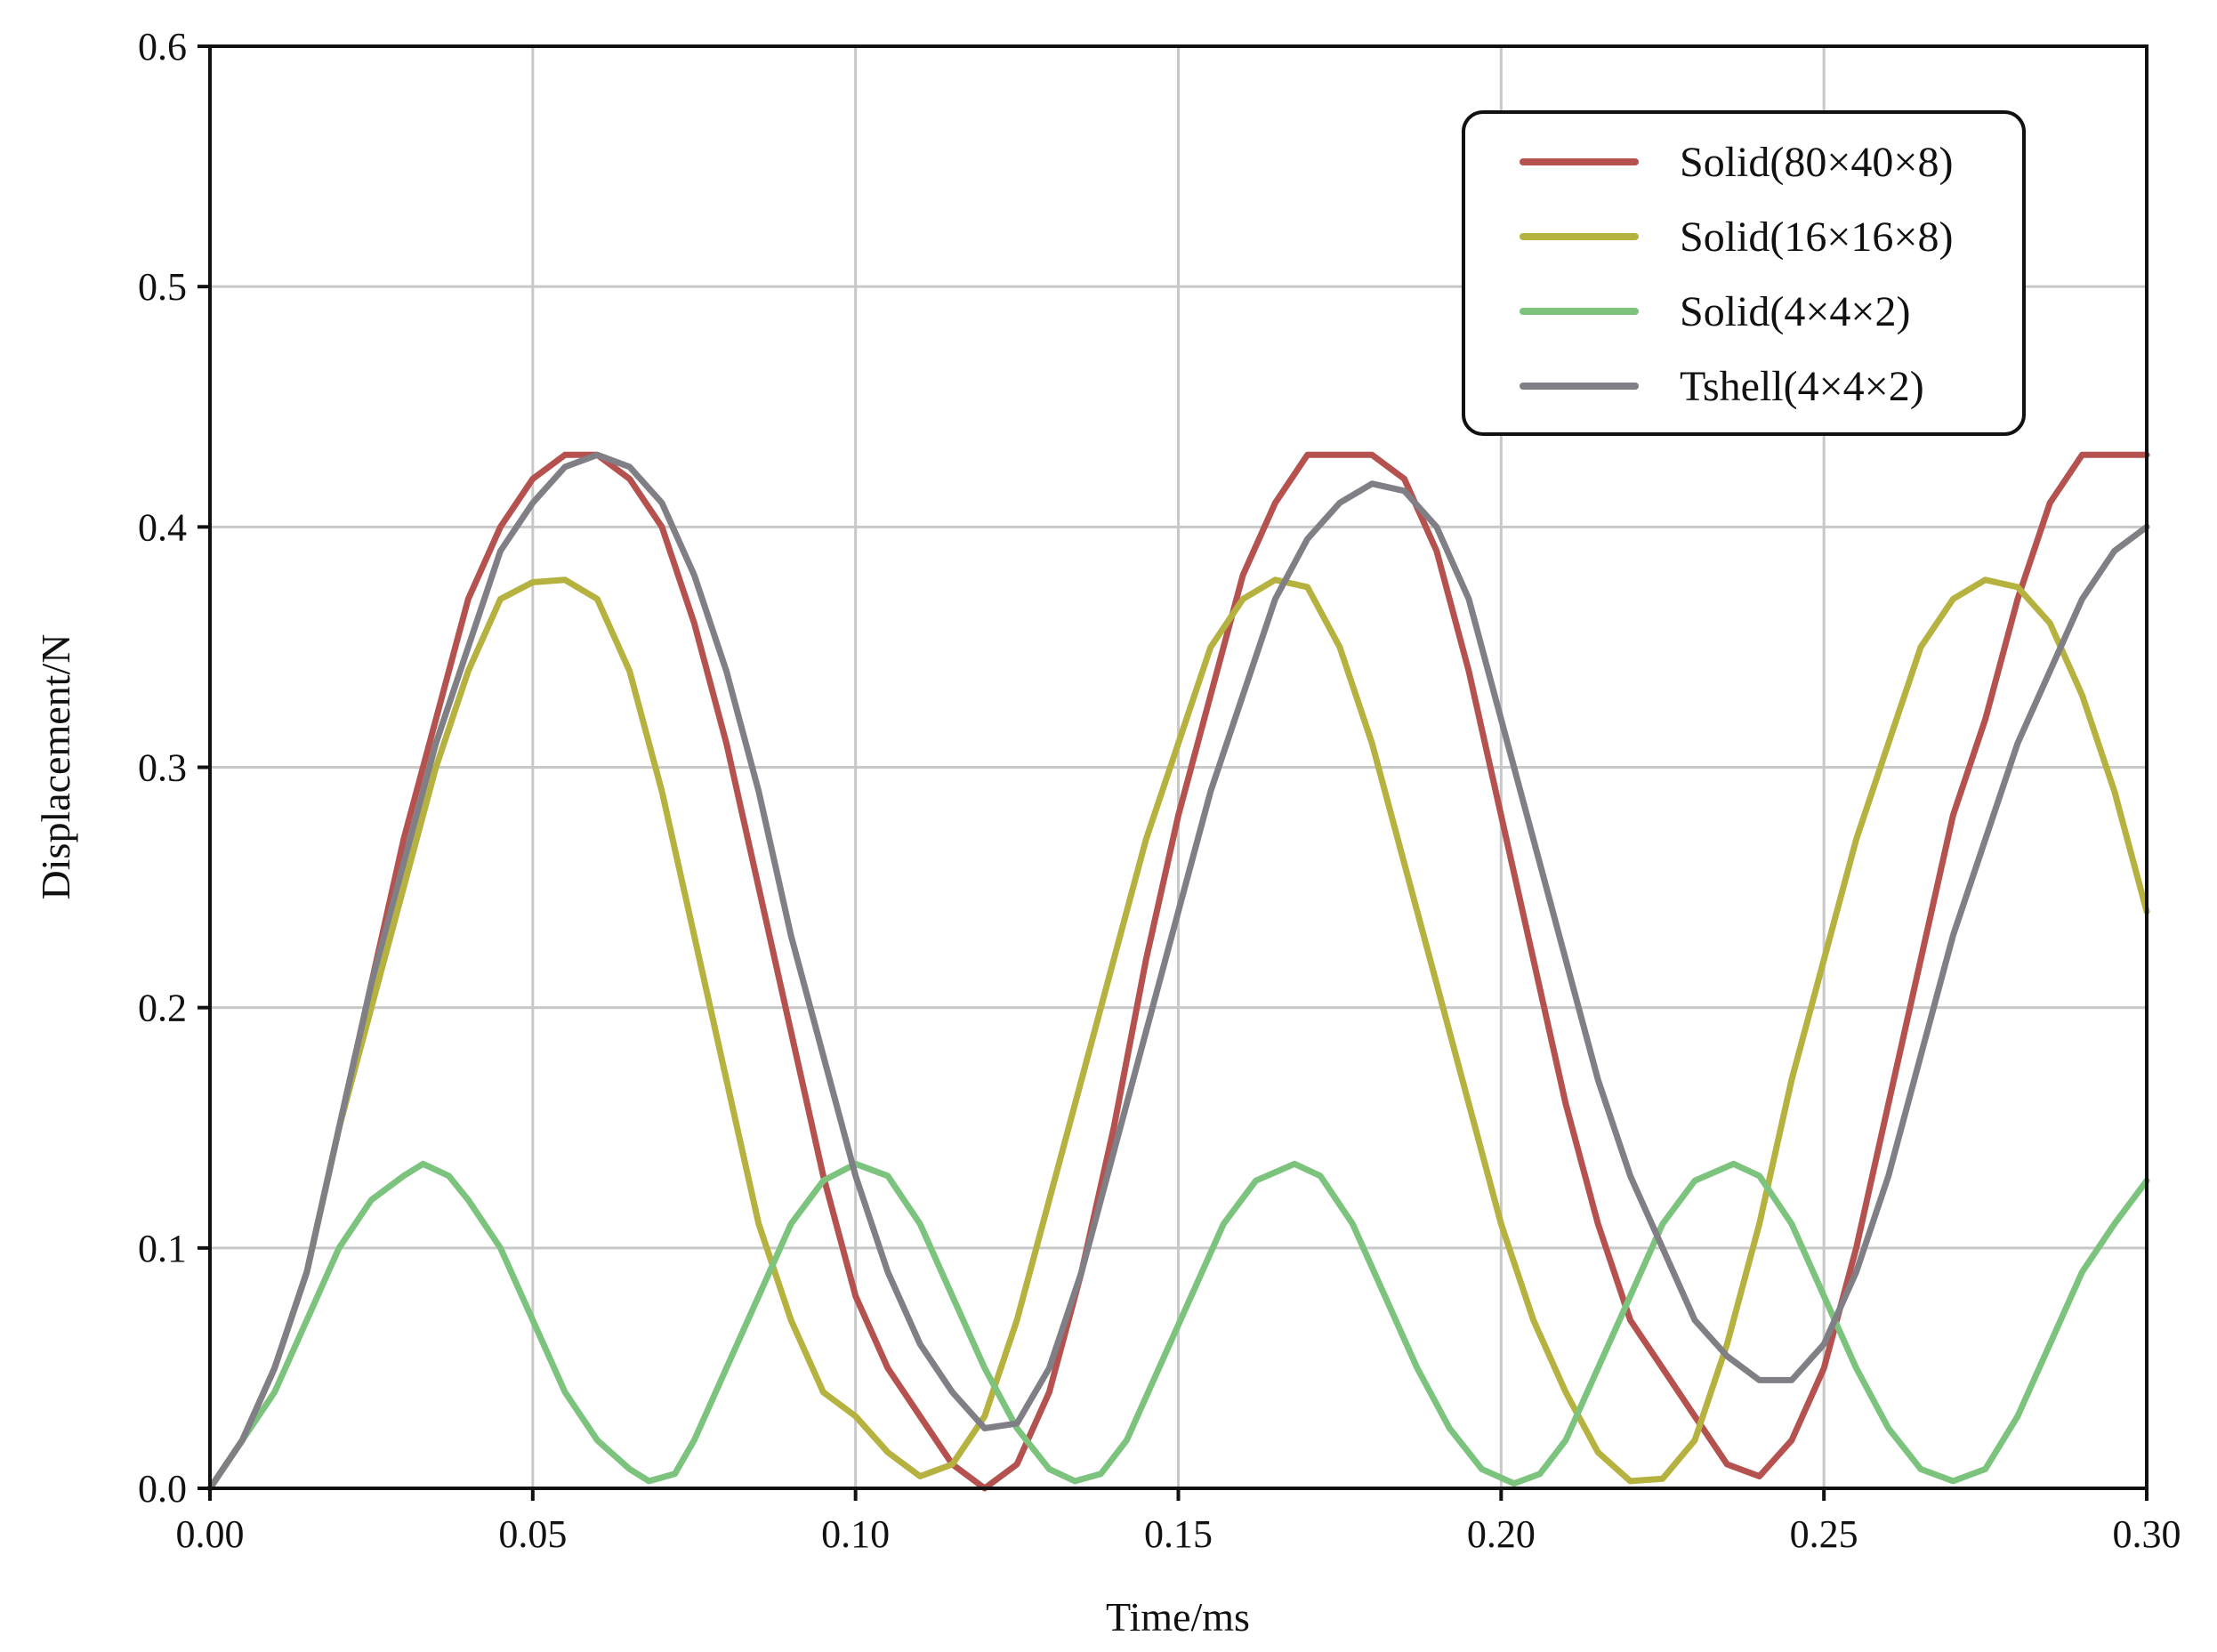 Image resolution: width=2217 pixels, height=1652 pixels. Describe the element at coordinates (1501, 1534) in the screenshot. I see `x-tick-label: 0.20` at that location.